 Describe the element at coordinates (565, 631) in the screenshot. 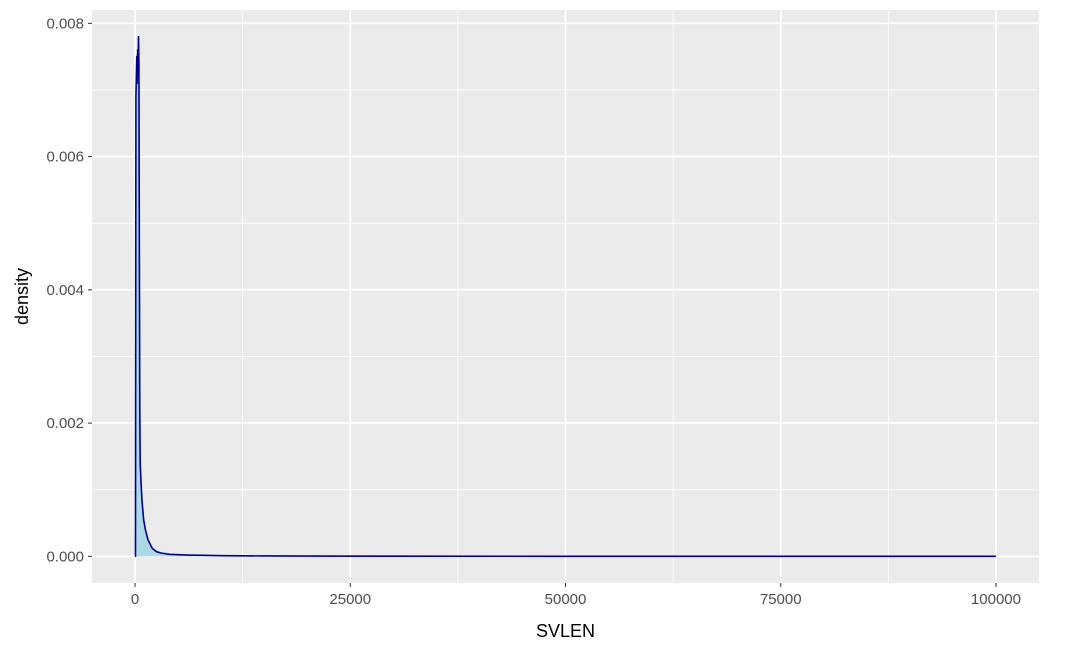

I see `x-axis-title: SVLEN` at that location.